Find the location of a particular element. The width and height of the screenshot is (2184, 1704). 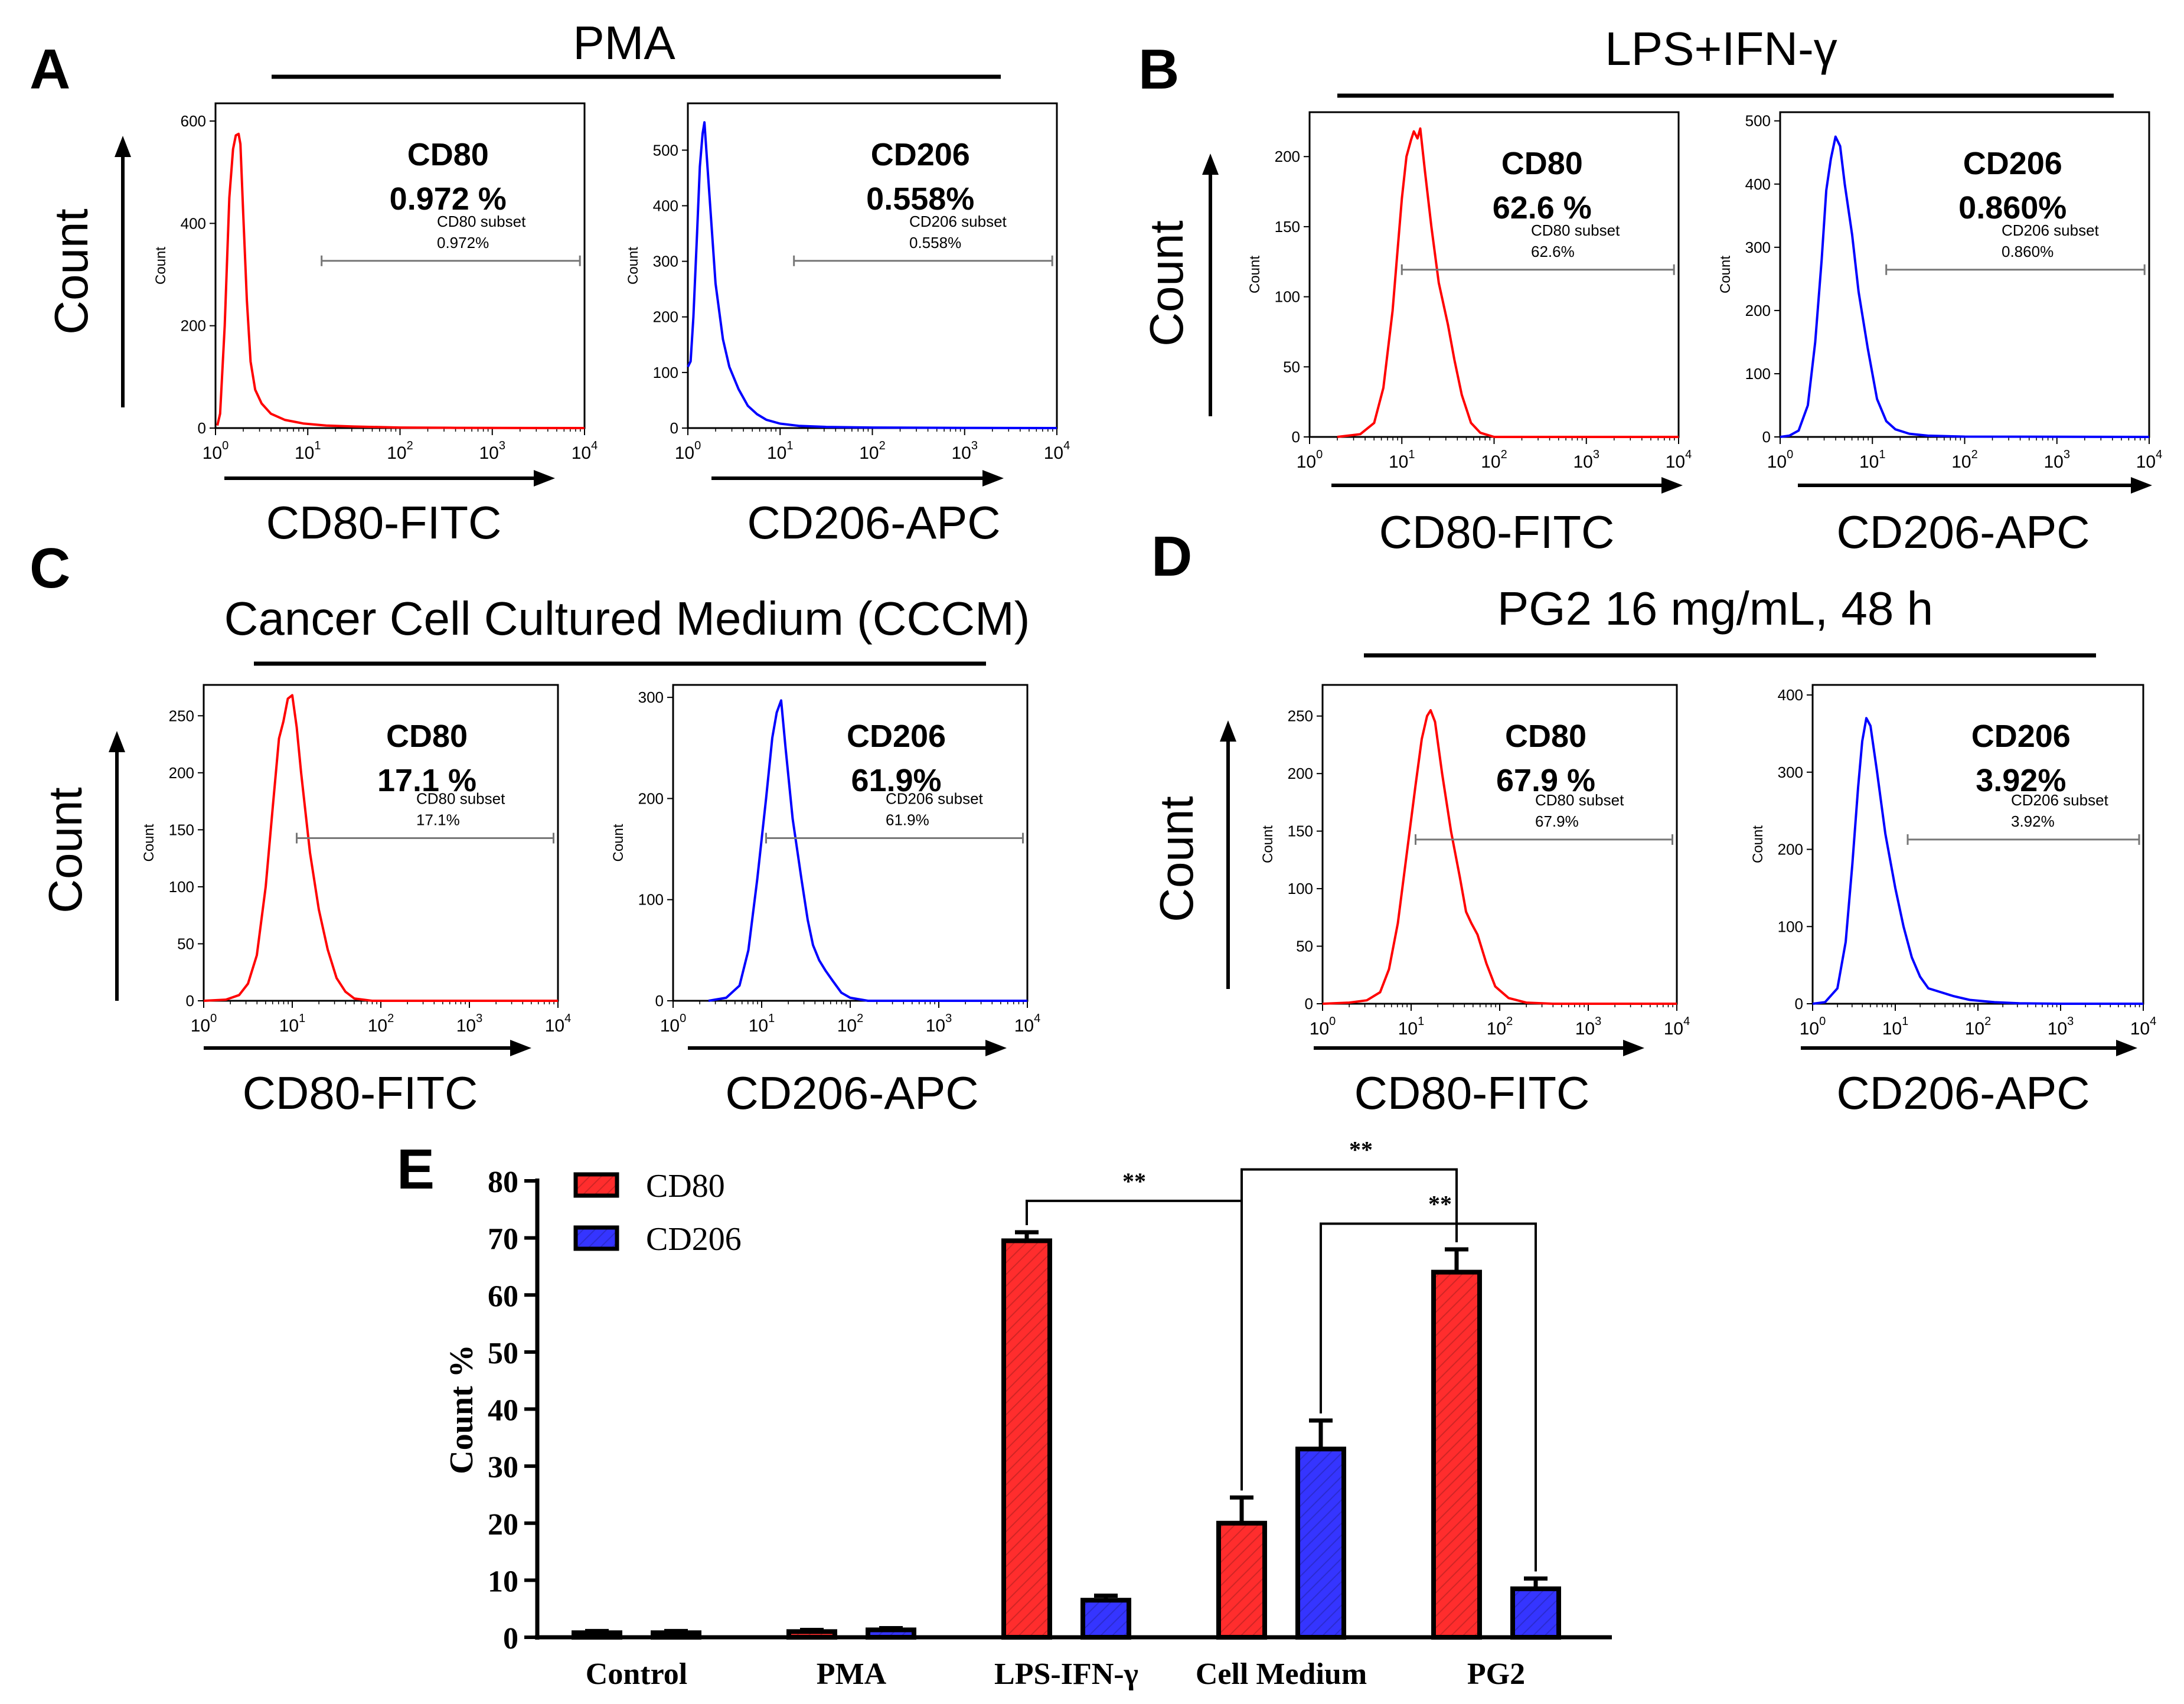

fluorescence-axis-label: CD206-APC is located at coordinates (851, 1093).